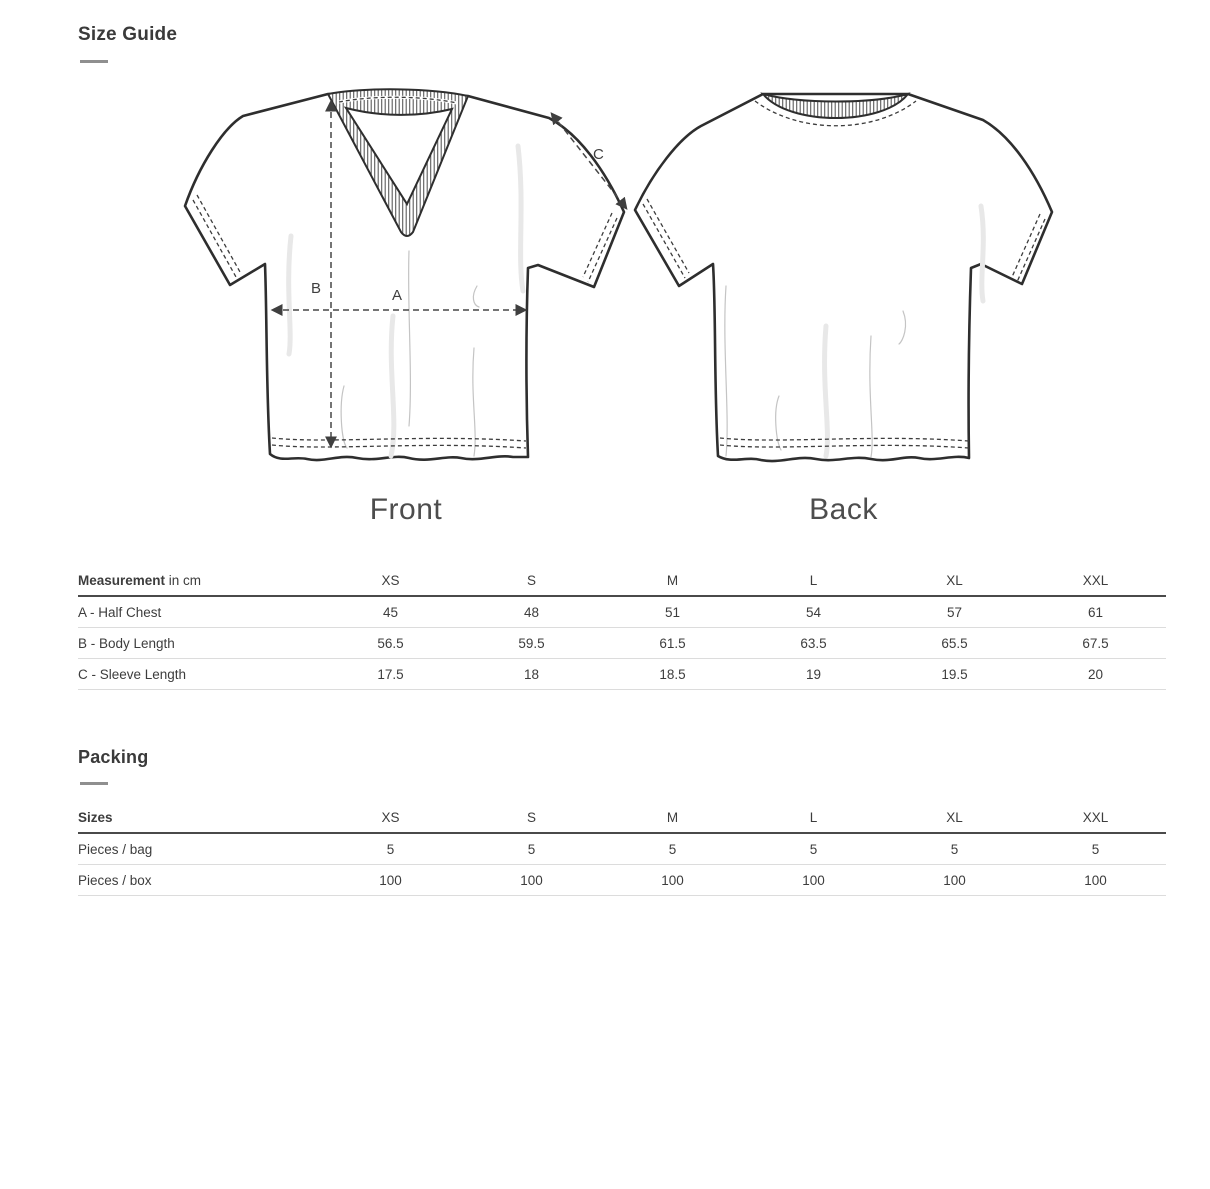 Image resolution: width=1210 pixels, height=1189 pixels. I want to click on row-label: C - Sleeve Length, so click(199, 674).